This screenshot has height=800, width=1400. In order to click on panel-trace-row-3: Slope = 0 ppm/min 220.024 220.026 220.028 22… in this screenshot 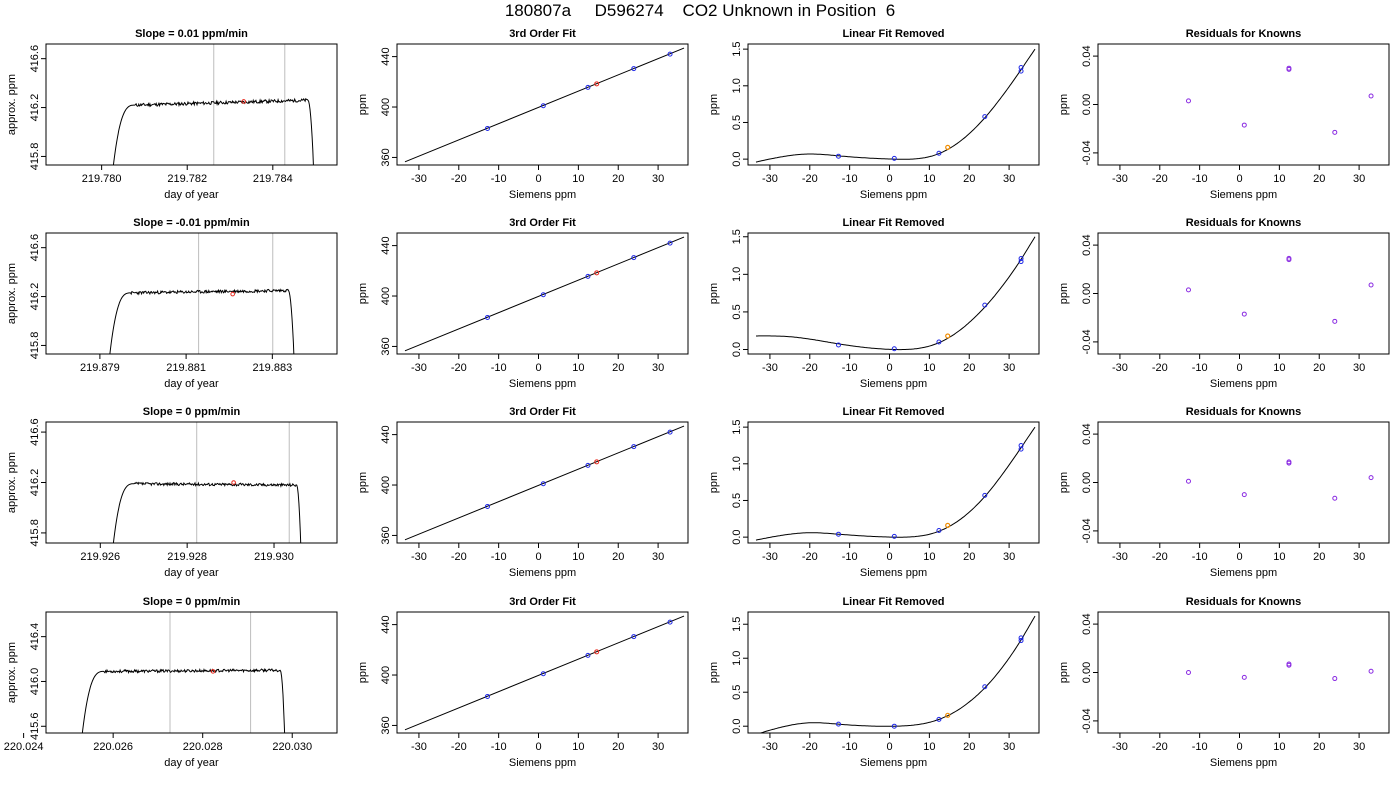, I will do `click(171, 682)`.